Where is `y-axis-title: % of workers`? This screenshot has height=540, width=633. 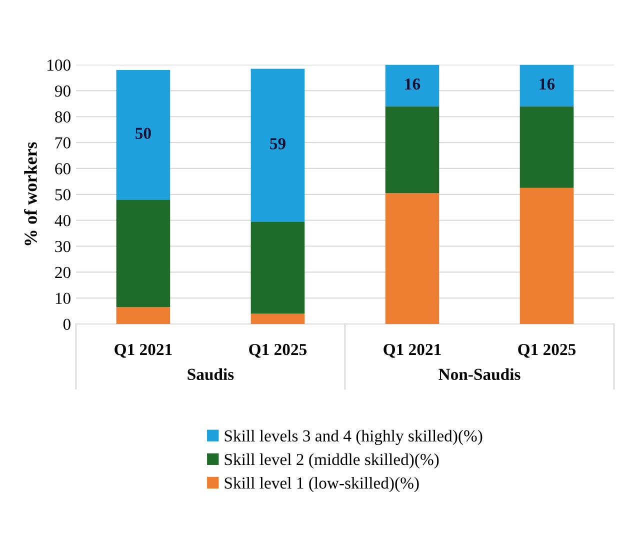
y-axis-title: % of workers is located at coordinates (30, 194).